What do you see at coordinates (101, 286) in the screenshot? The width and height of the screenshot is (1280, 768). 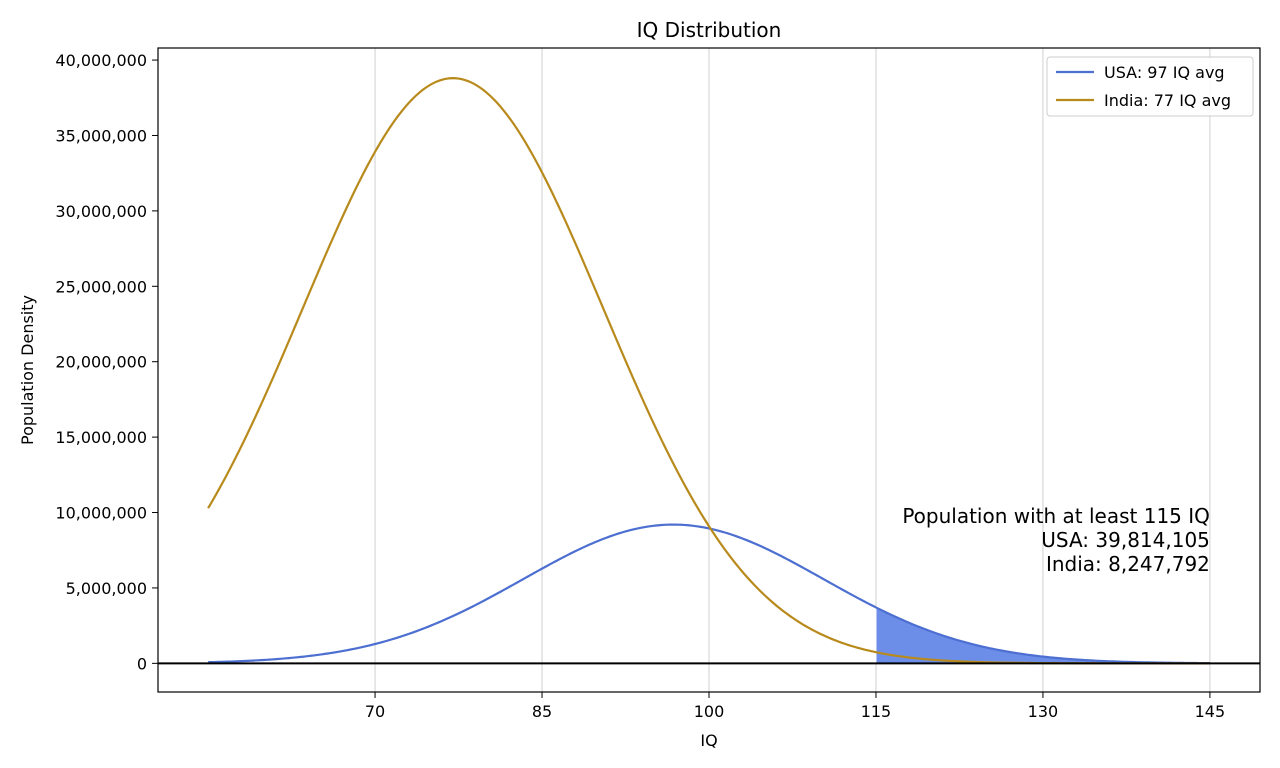 I see `y-tick-label: 25,000,000` at bounding box center [101, 286].